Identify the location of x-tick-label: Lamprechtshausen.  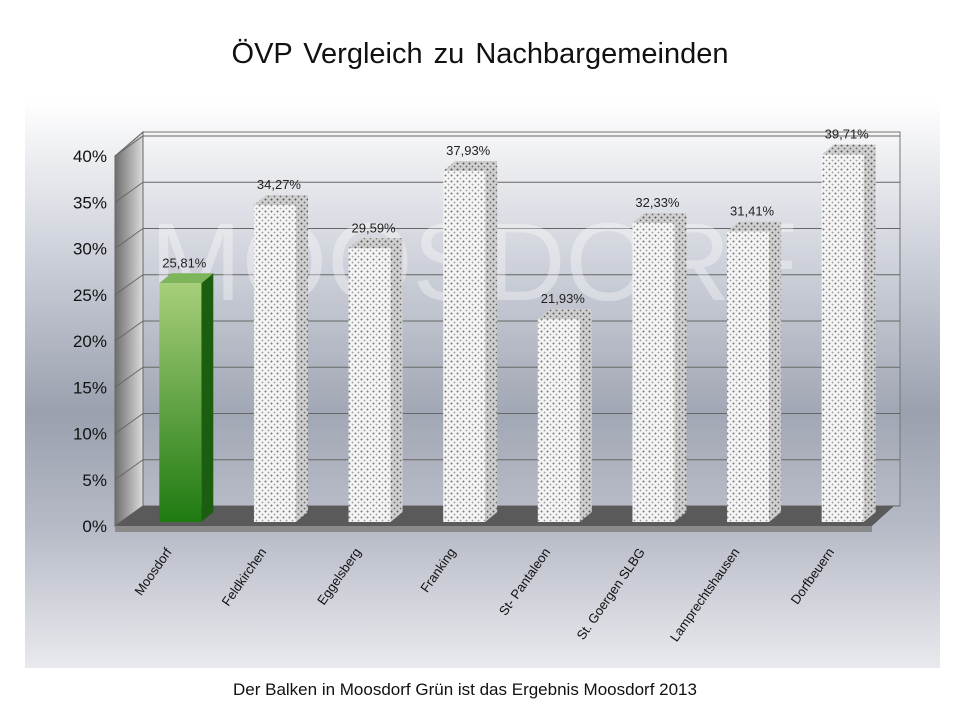
(705, 594).